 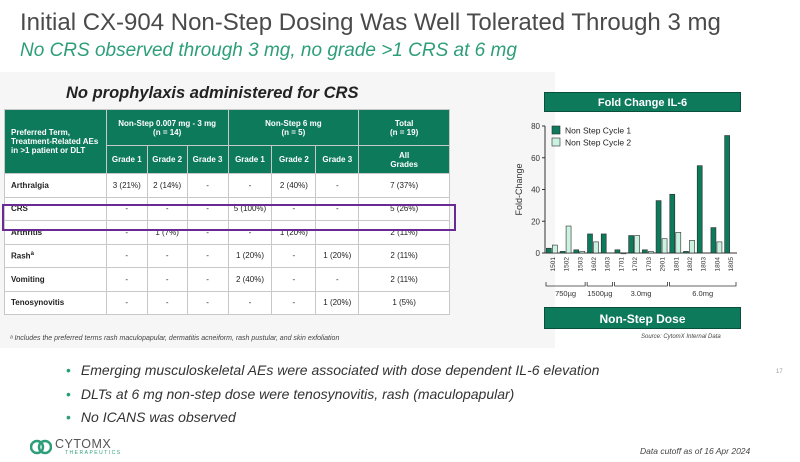 What do you see at coordinates (76, 447) in the screenshot?
I see `cytomx-logo: CYTOMX THERAPEUTICS` at bounding box center [76, 447].